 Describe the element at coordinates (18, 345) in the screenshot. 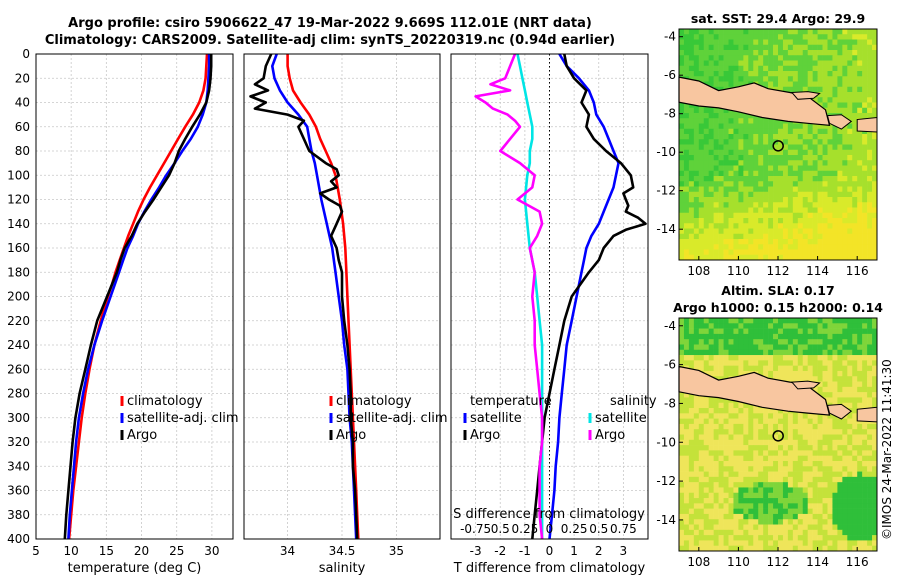

I see `y-tick-label: 240` at that location.